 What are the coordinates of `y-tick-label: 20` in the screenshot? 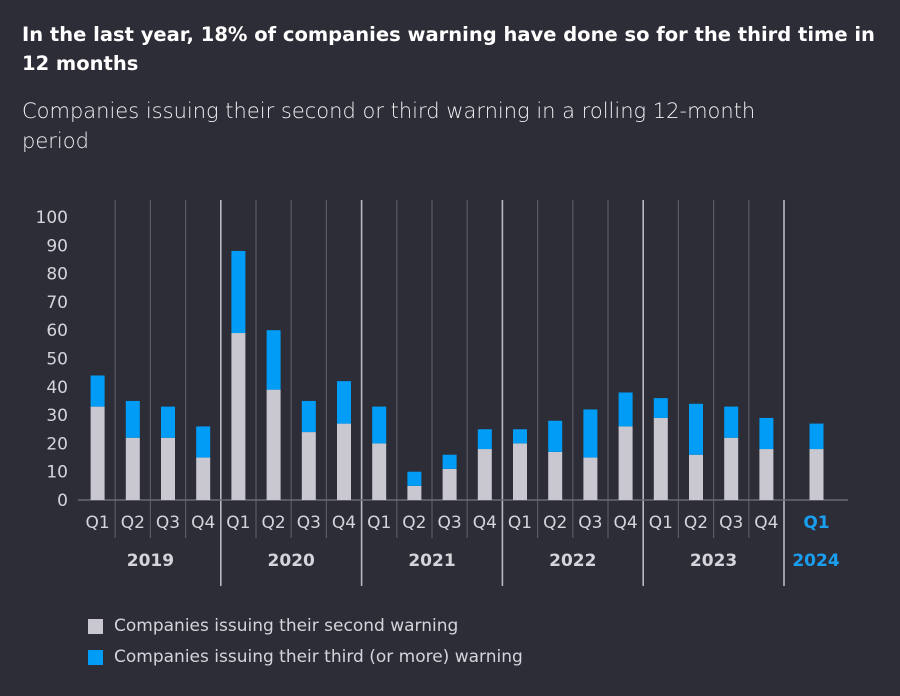 It's located at (57, 444).